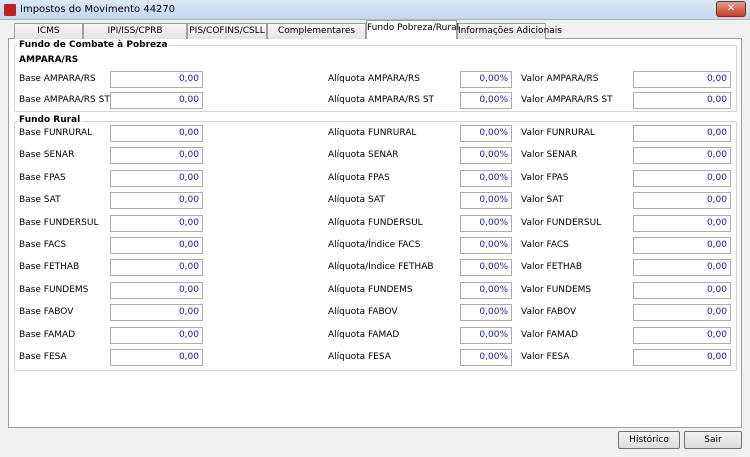 The image size is (750, 457). I want to click on tab: Complementares, so click(316, 31).